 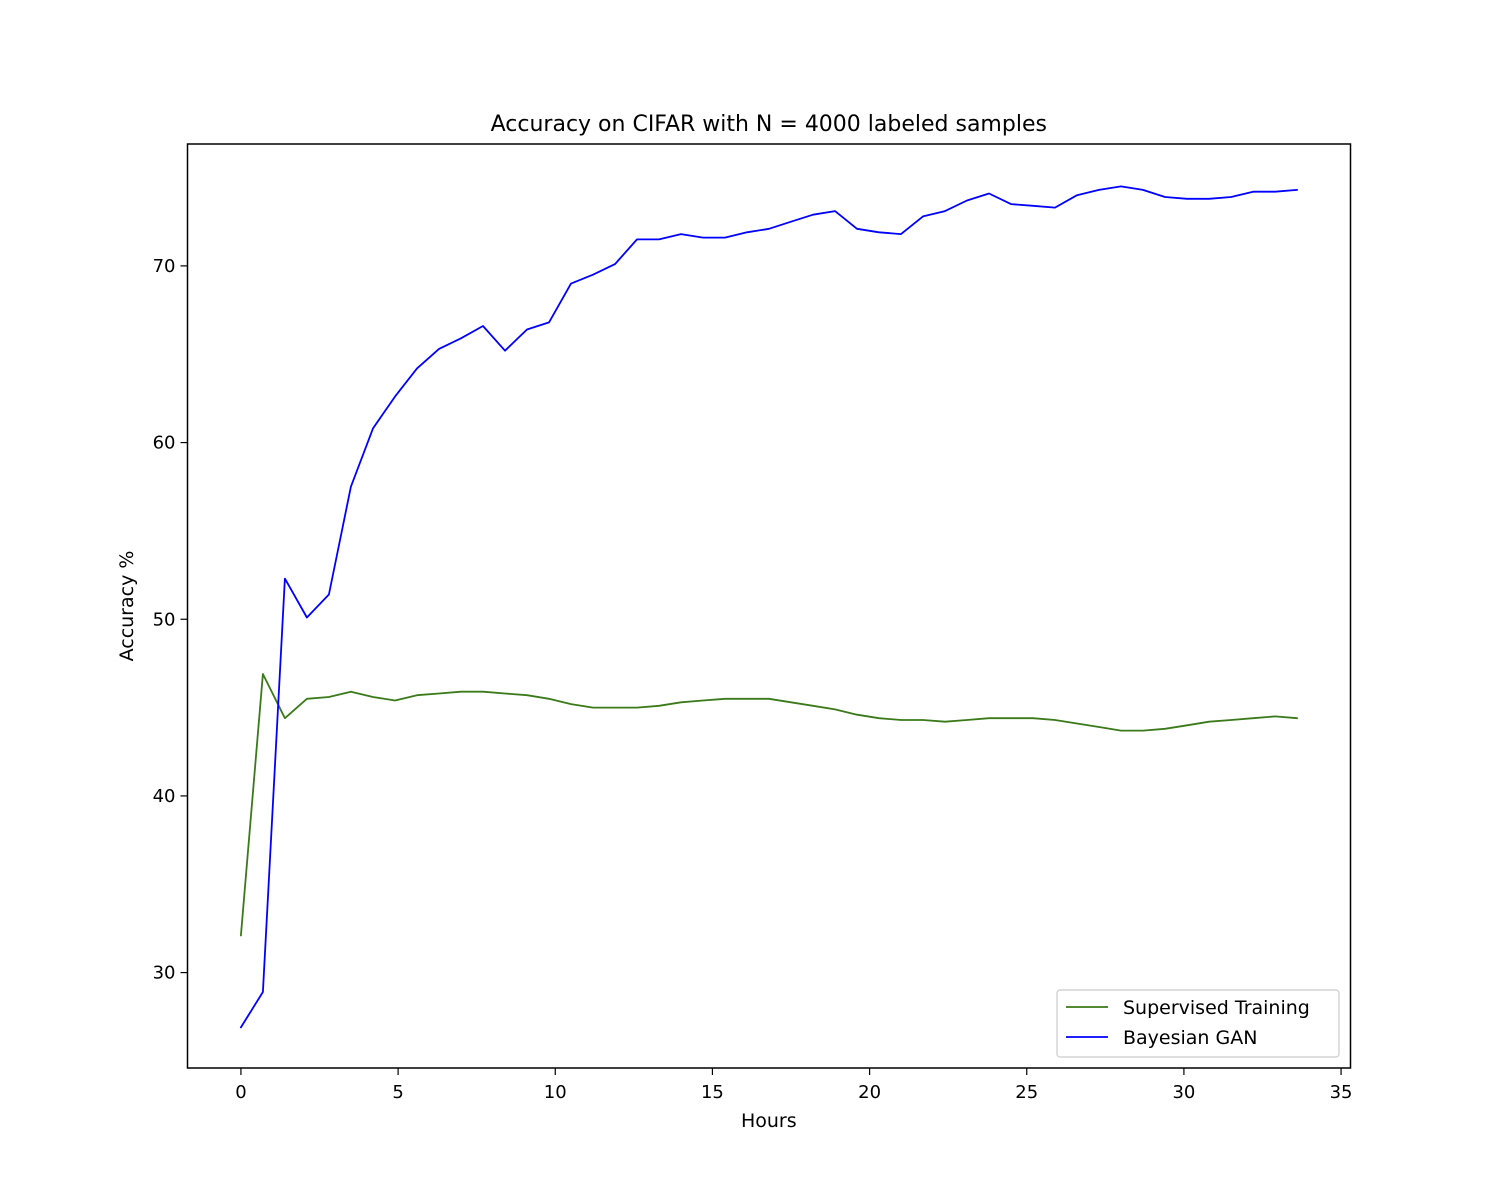 What do you see at coordinates (164, 619) in the screenshot?
I see `y-tick-label-50: 50` at bounding box center [164, 619].